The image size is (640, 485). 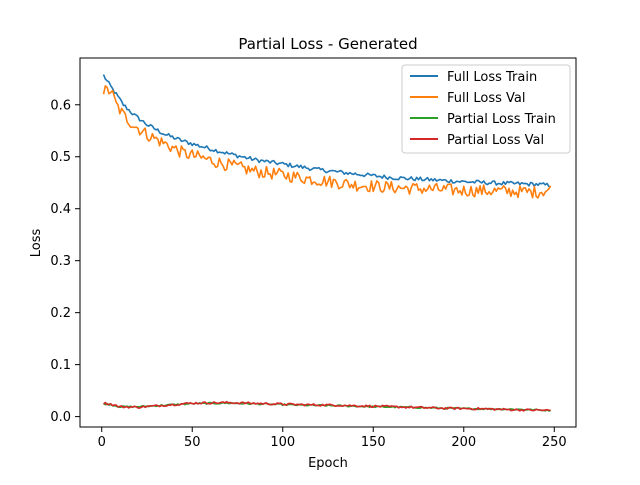 What do you see at coordinates (60, 209) in the screenshot?
I see `y-tick-label: 0.4` at bounding box center [60, 209].